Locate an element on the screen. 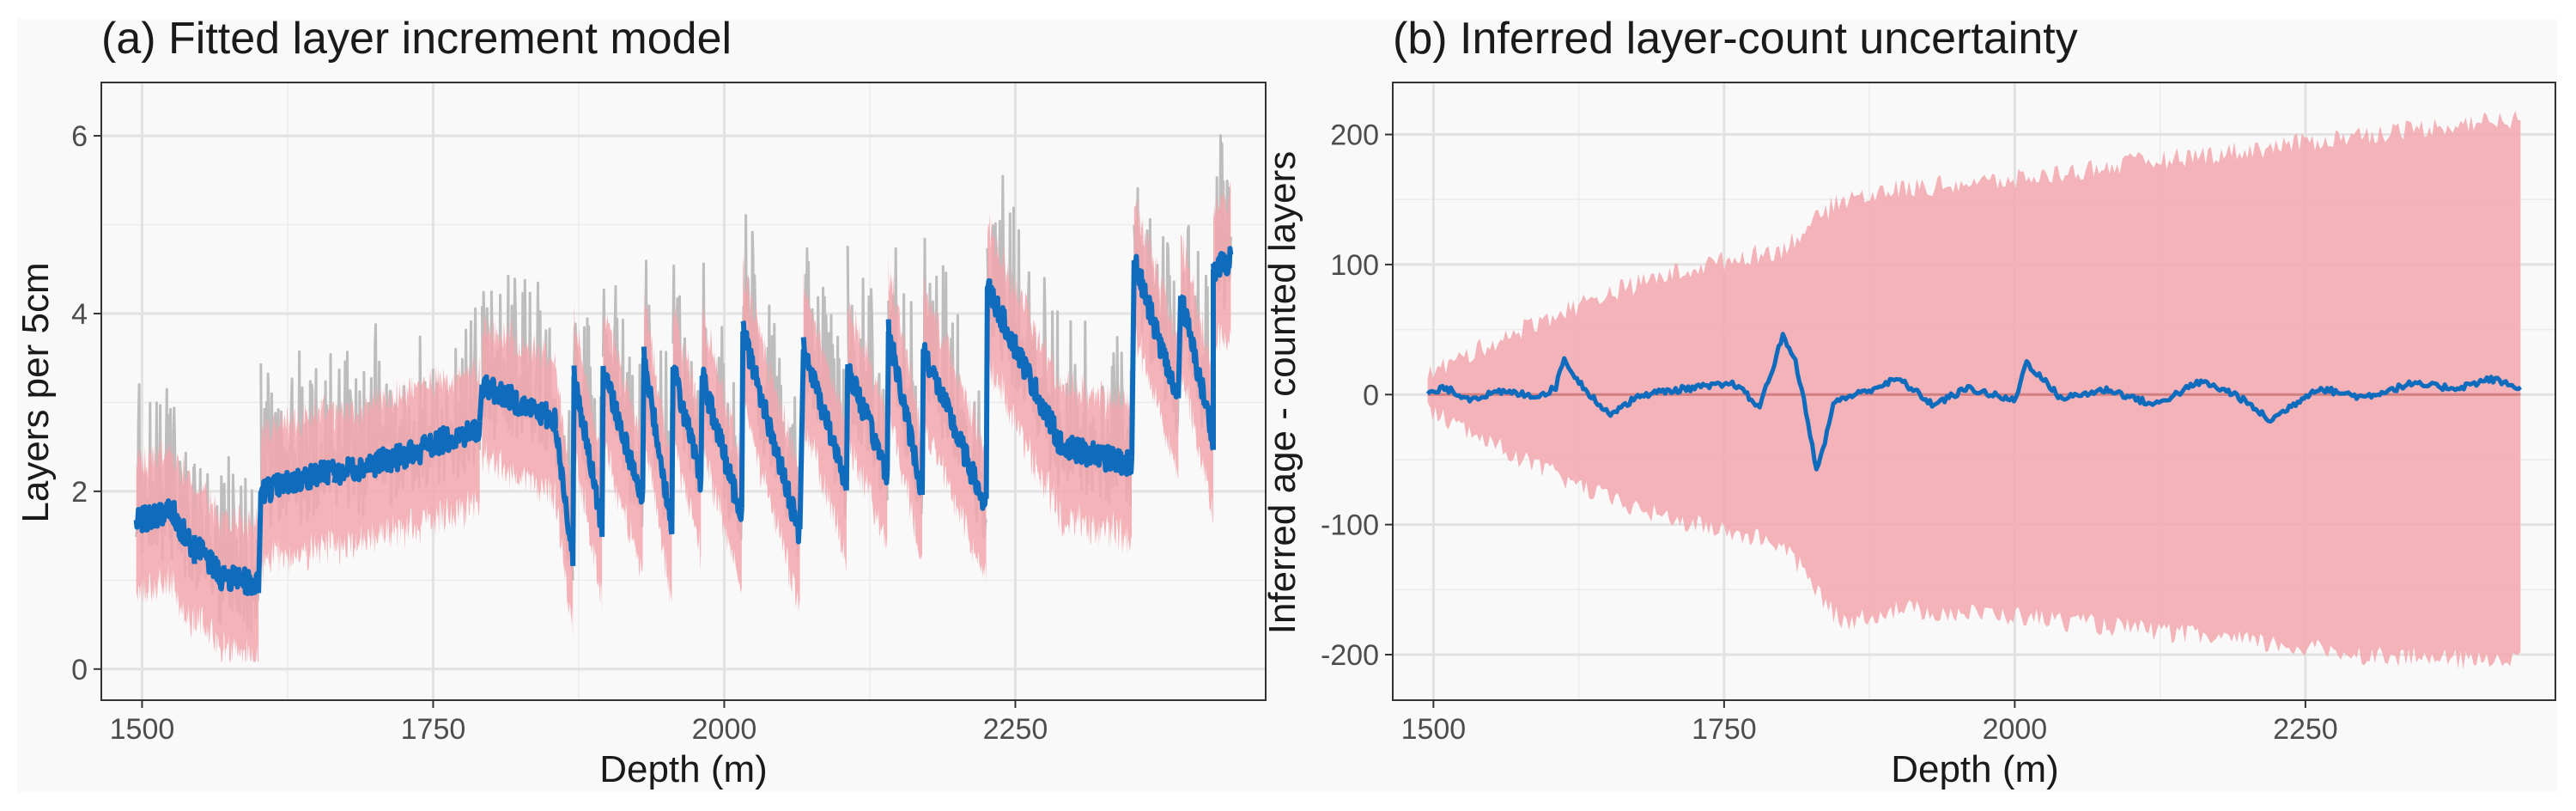 This screenshot has width=2576, height=811. a-x-tick-label: 1750 is located at coordinates (433, 729).